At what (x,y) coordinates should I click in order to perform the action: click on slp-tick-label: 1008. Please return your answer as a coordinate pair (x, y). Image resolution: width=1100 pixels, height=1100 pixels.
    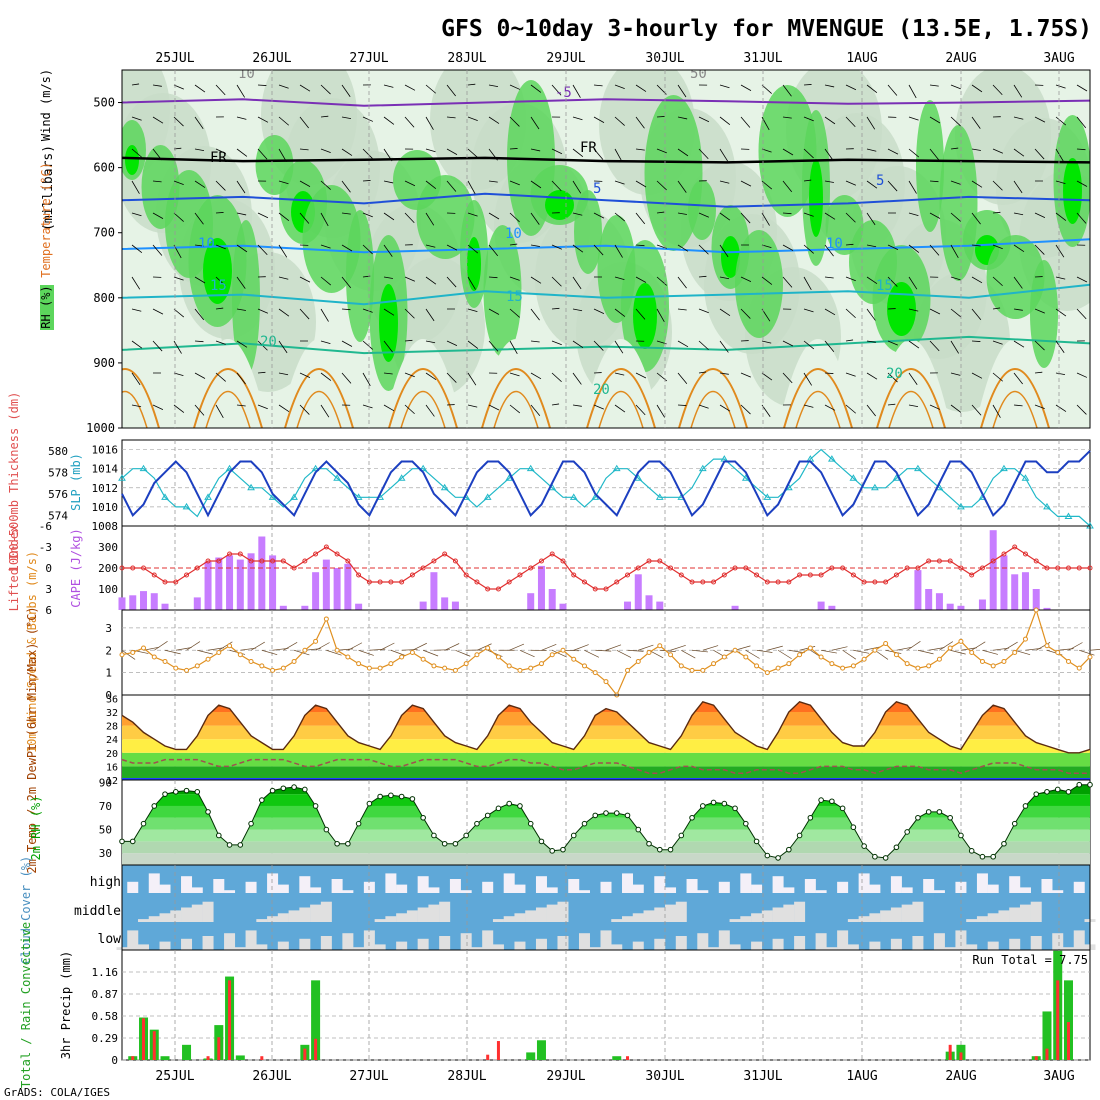
    Looking at the image, I should click on (105, 526).